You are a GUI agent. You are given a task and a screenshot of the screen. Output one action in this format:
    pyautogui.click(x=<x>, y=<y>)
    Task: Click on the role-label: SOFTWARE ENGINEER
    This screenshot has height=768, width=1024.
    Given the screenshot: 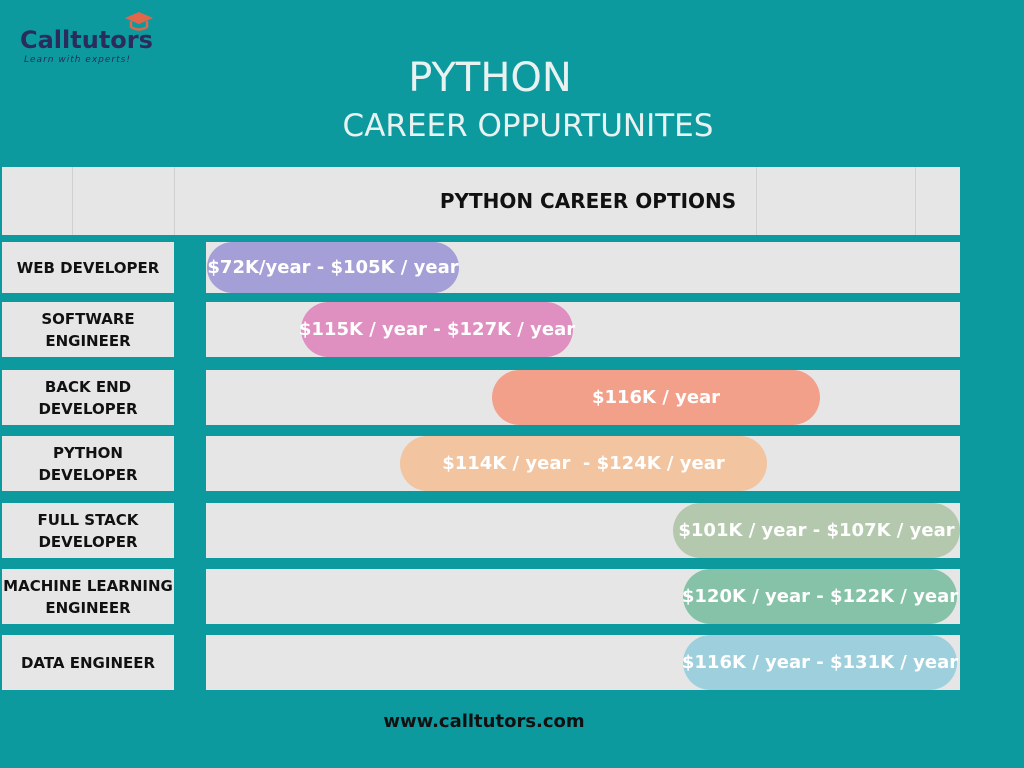 What is the action you would take?
    pyautogui.click(x=88, y=329)
    